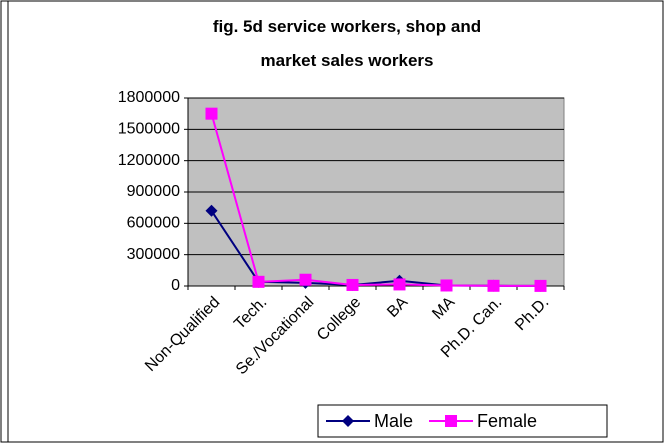 Image resolution: width=664 pixels, height=443 pixels. What do you see at coordinates (507, 421) in the screenshot?
I see `legend-label: Female` at bounding box center [507, 421].